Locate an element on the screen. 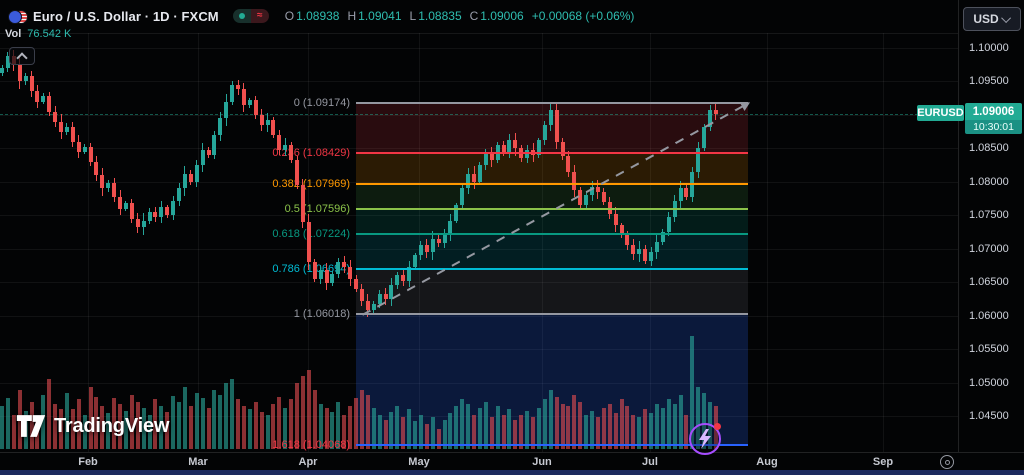  time-axis: Feb Mar Apr May Jun Jul Aug Sep is located at coordinates (512, 461).